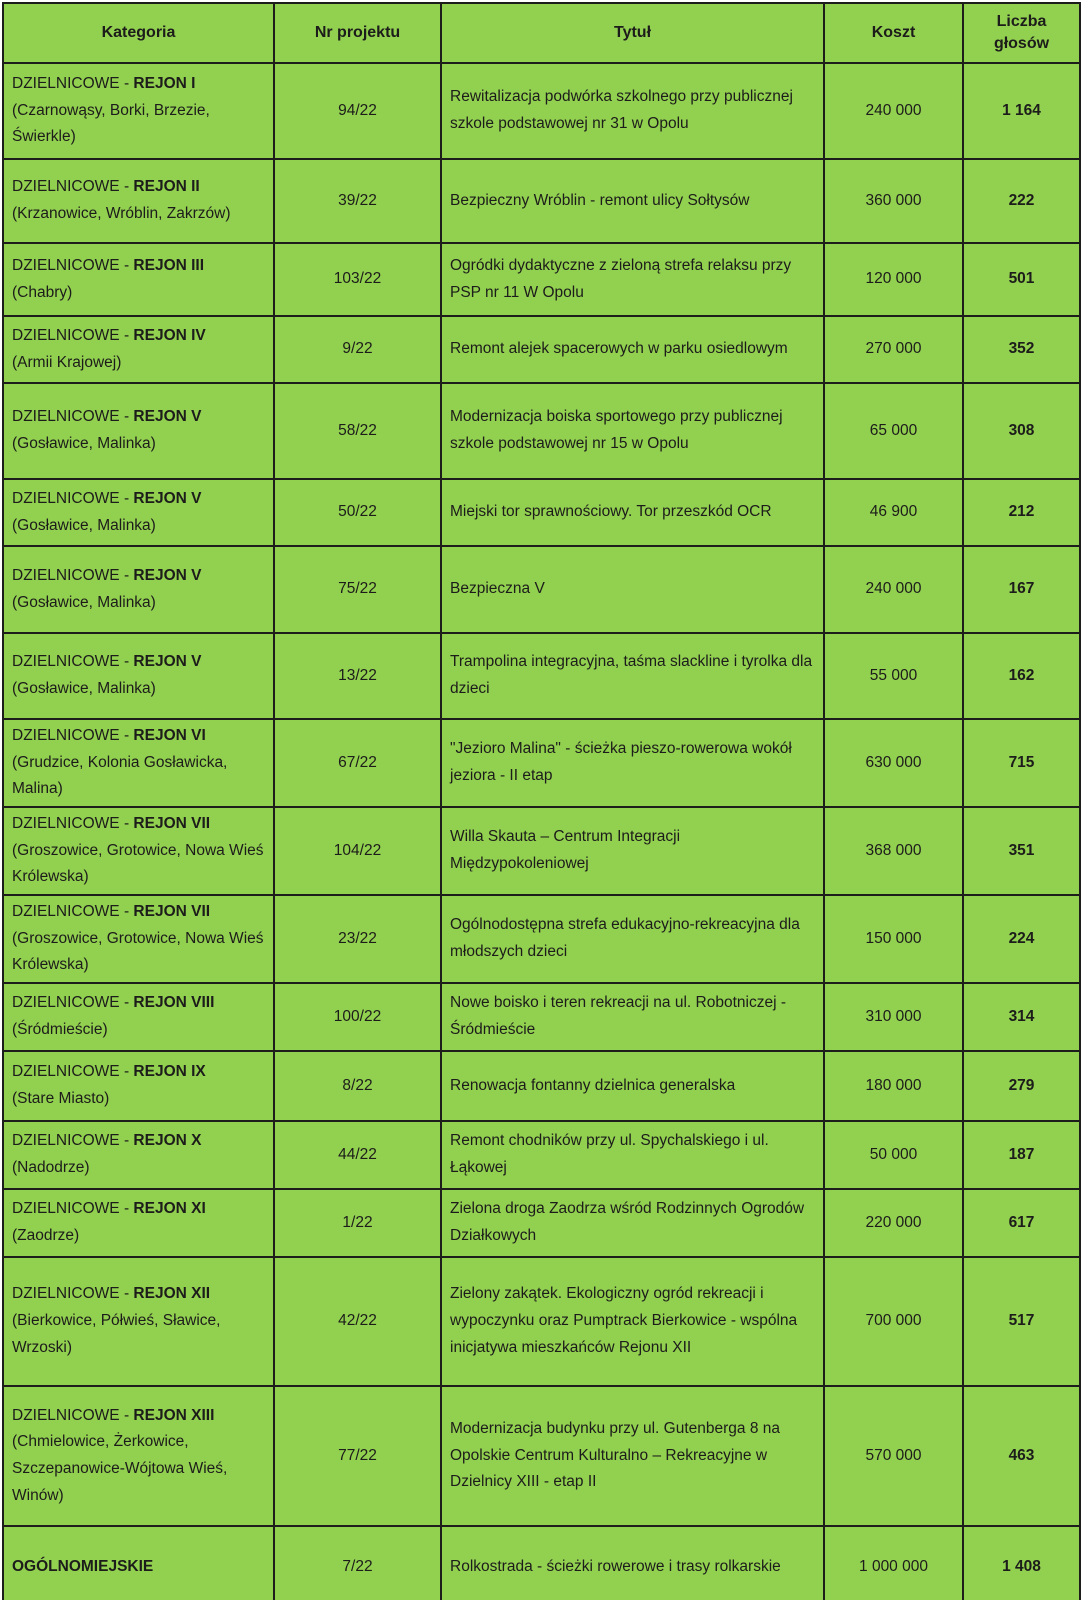 Image resolution: width=1081 pixels, height=1600 pixels. Describe the element at coordinates (1021, 33) in the screenshot. I see `column-header-liczba-glosow: Liczba głosów` at that location.